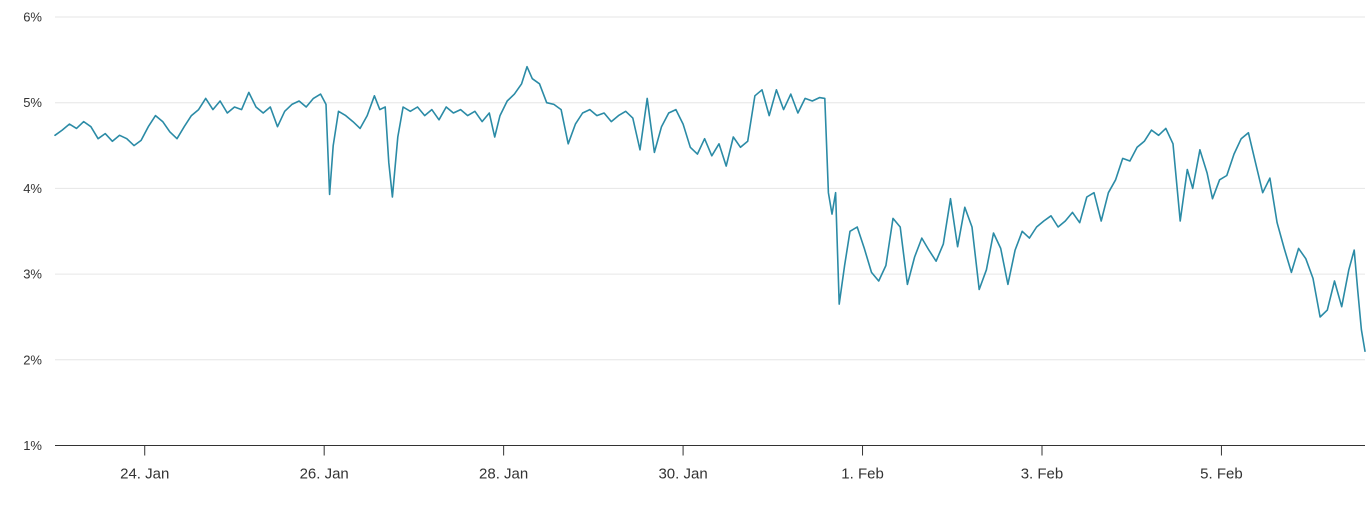  I want to click on y-axis-label: 5%, so click(32, 102).